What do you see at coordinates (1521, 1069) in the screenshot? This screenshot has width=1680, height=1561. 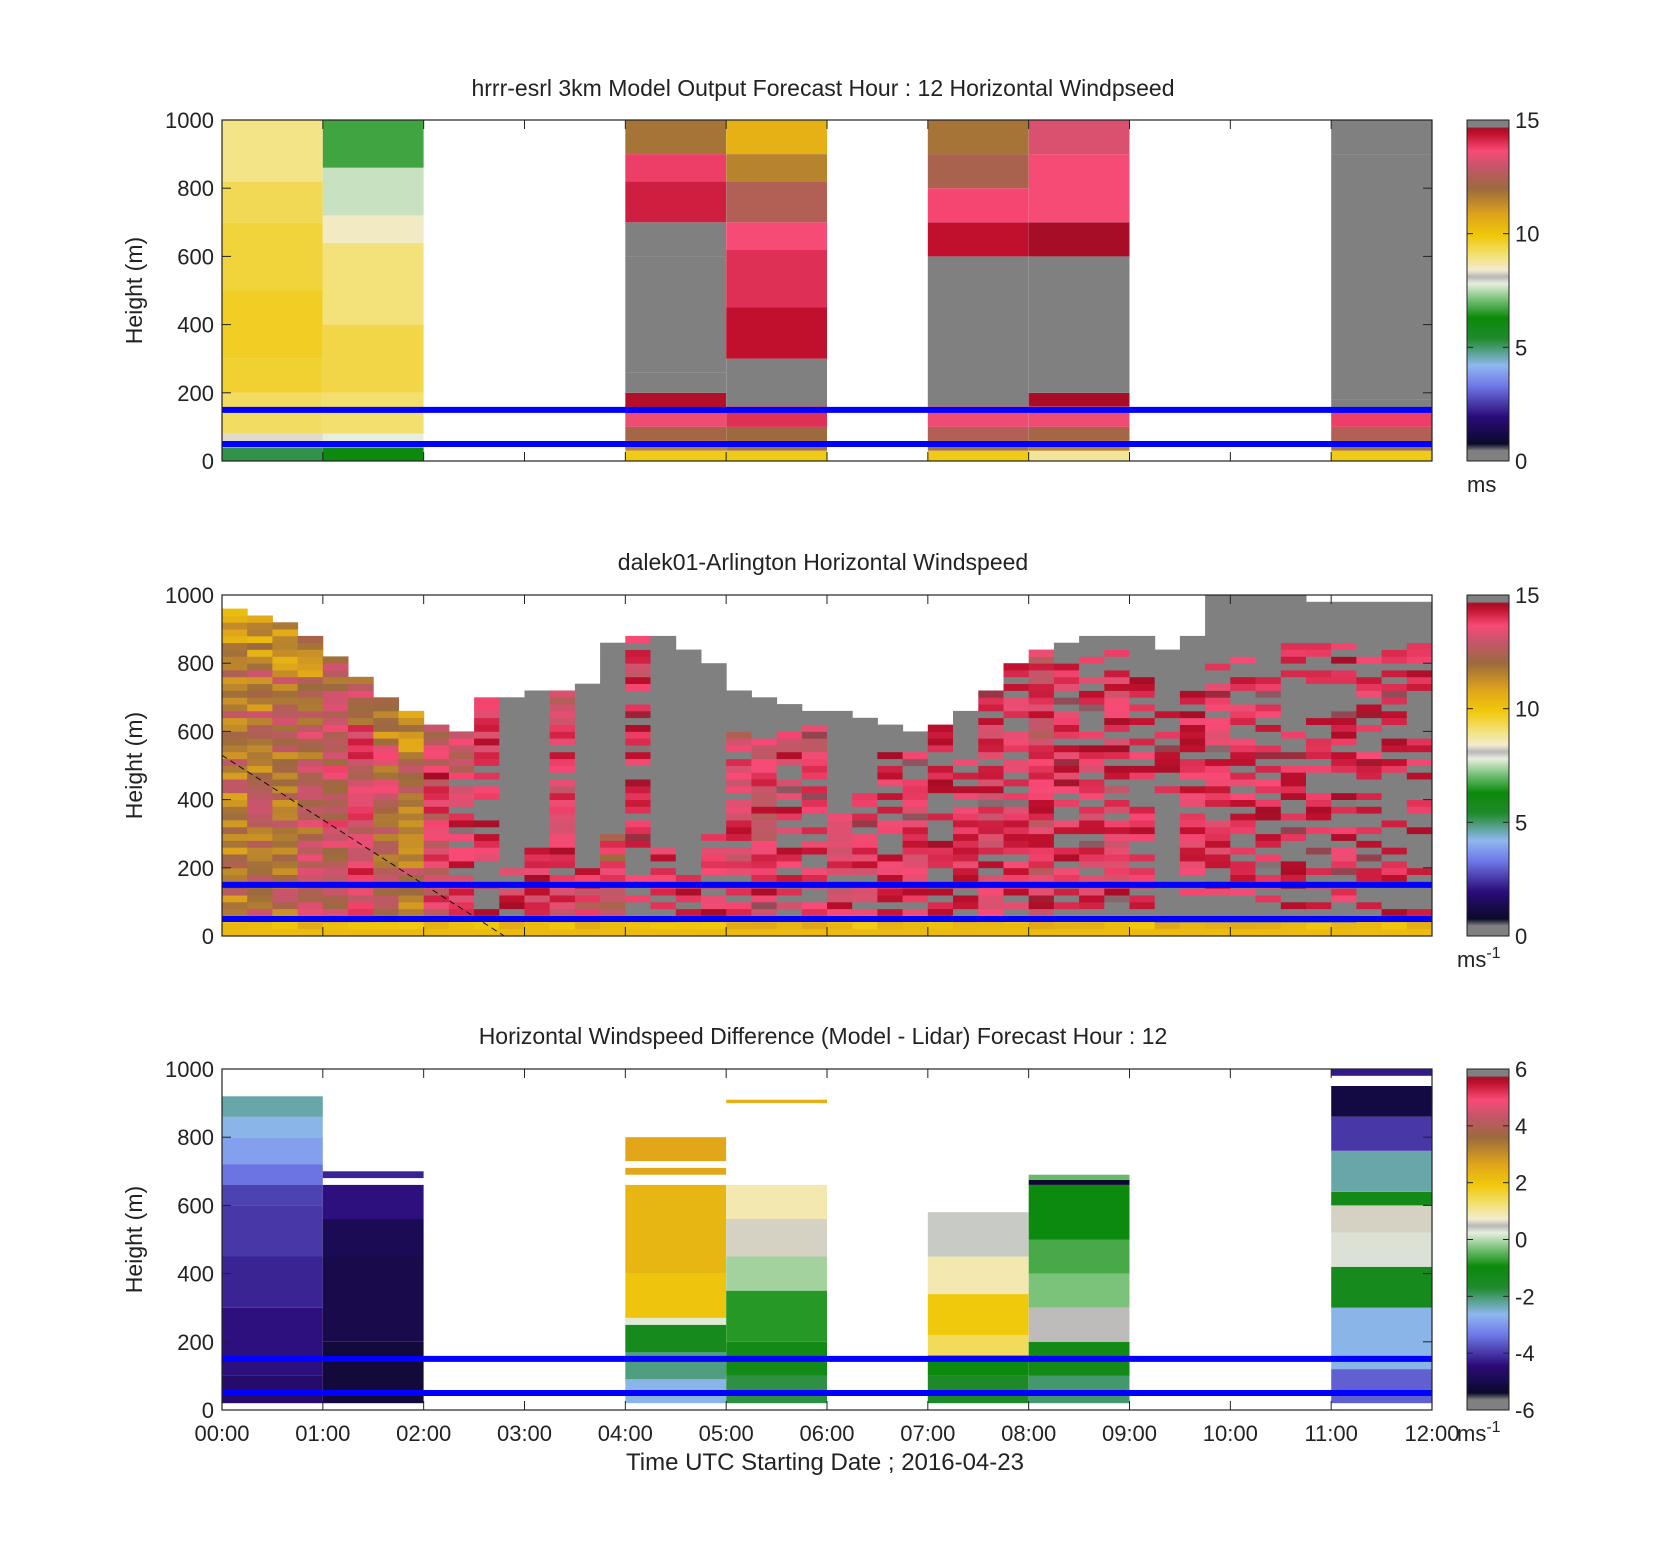 I see `colorbar-tick-label: 6` at bounding box center [1521, 1069].